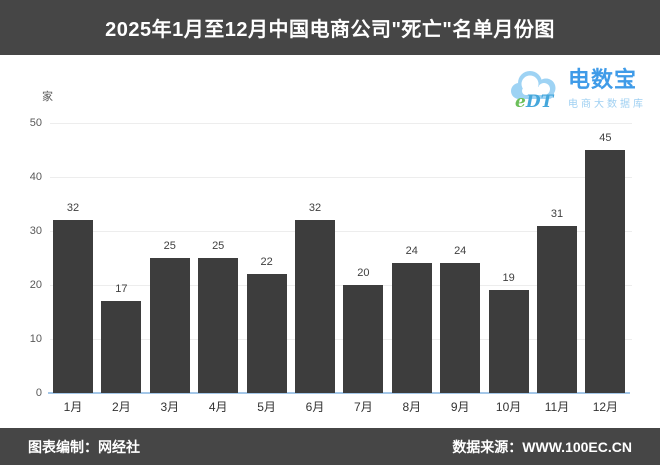 This screenshot has width=660, height=465. Describe the element at coordinates (35, 339) in the screenshot. I see `y-tick-label: 10` at that location.